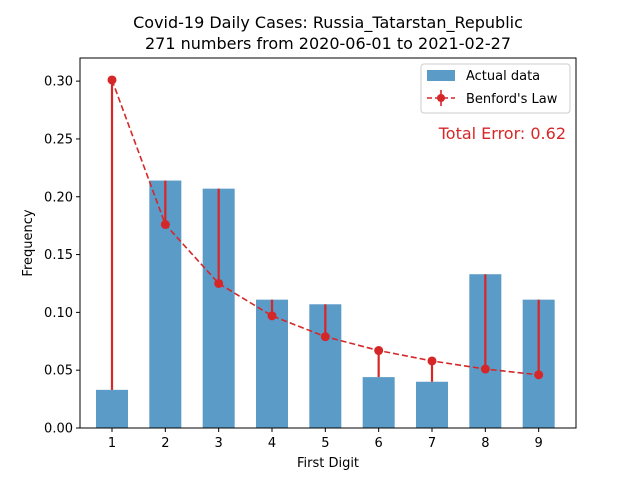  What do you see at coordinates (58, 82) in the screenshot?
I see `y-tick-label-0.30: 0.30` at bounding box center [58, 82].